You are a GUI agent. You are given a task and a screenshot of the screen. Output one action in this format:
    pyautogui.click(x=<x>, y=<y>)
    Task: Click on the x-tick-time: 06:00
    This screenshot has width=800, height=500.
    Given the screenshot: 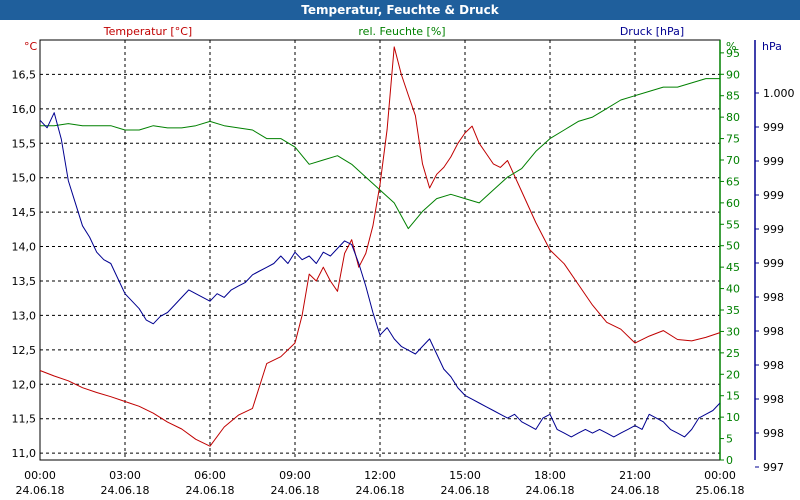 What is the action you would take?
    pyautogui.click(x=210, y=475)
    